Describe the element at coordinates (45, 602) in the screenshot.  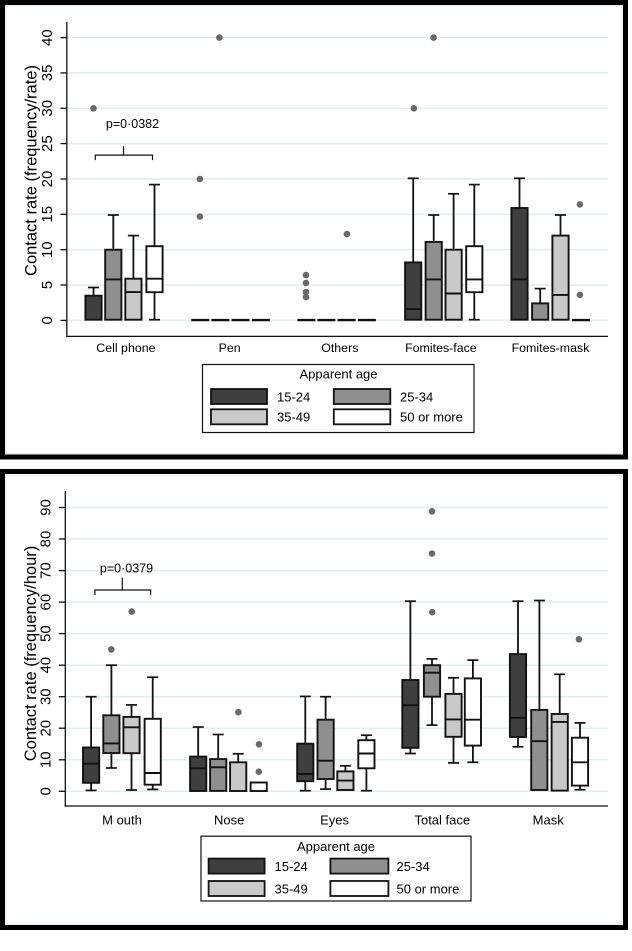
I see `svg-text: 60` at that location.